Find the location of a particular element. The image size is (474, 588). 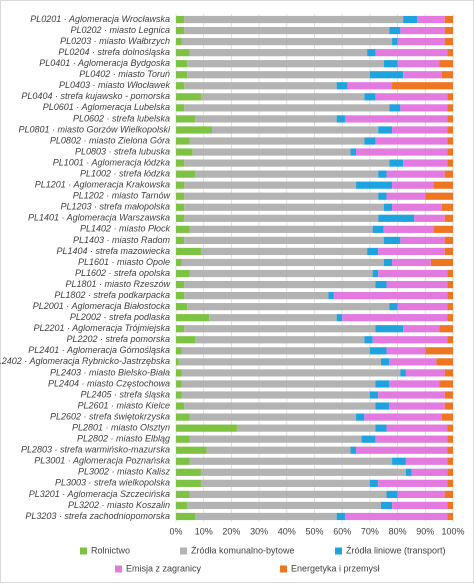

y-tick-label: PL2802 · miasto Elbląg is located at coordinates (123, 439).